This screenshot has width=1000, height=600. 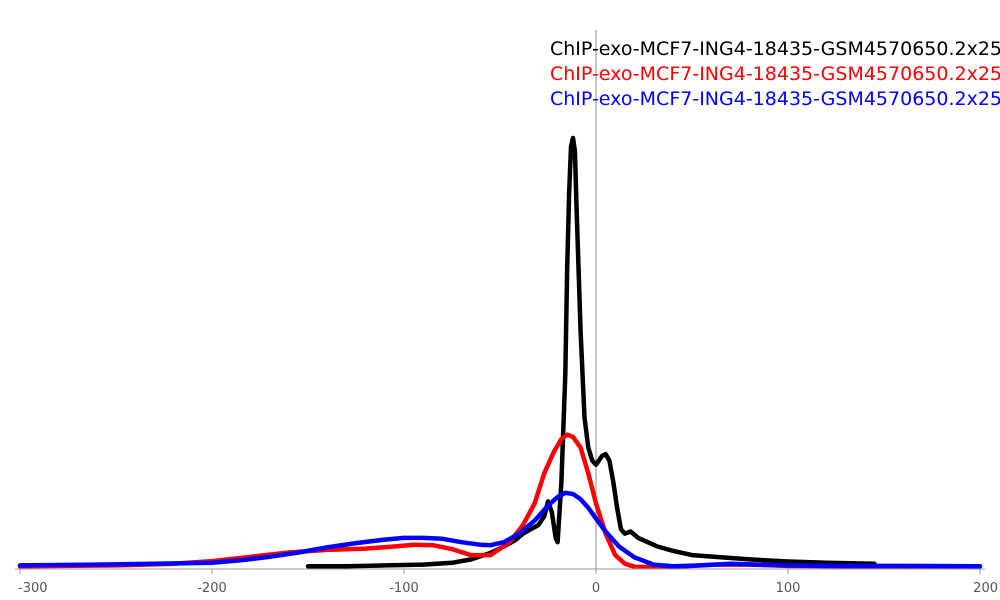 I want to click on x-axis: -300 -200 -100 0 100 200, so click(x=506, y=582).